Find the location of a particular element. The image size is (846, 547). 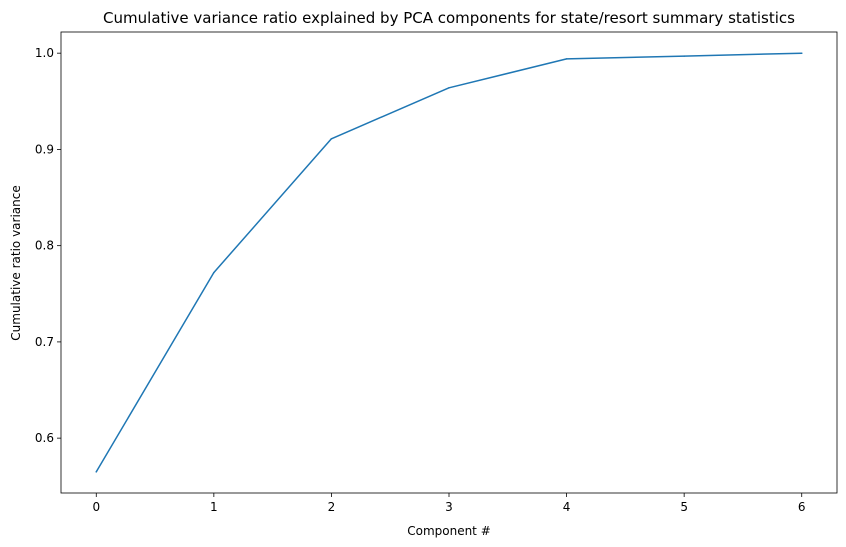

y-axis-label: Cumulative ratio variance is located at coordinates (16, 262).